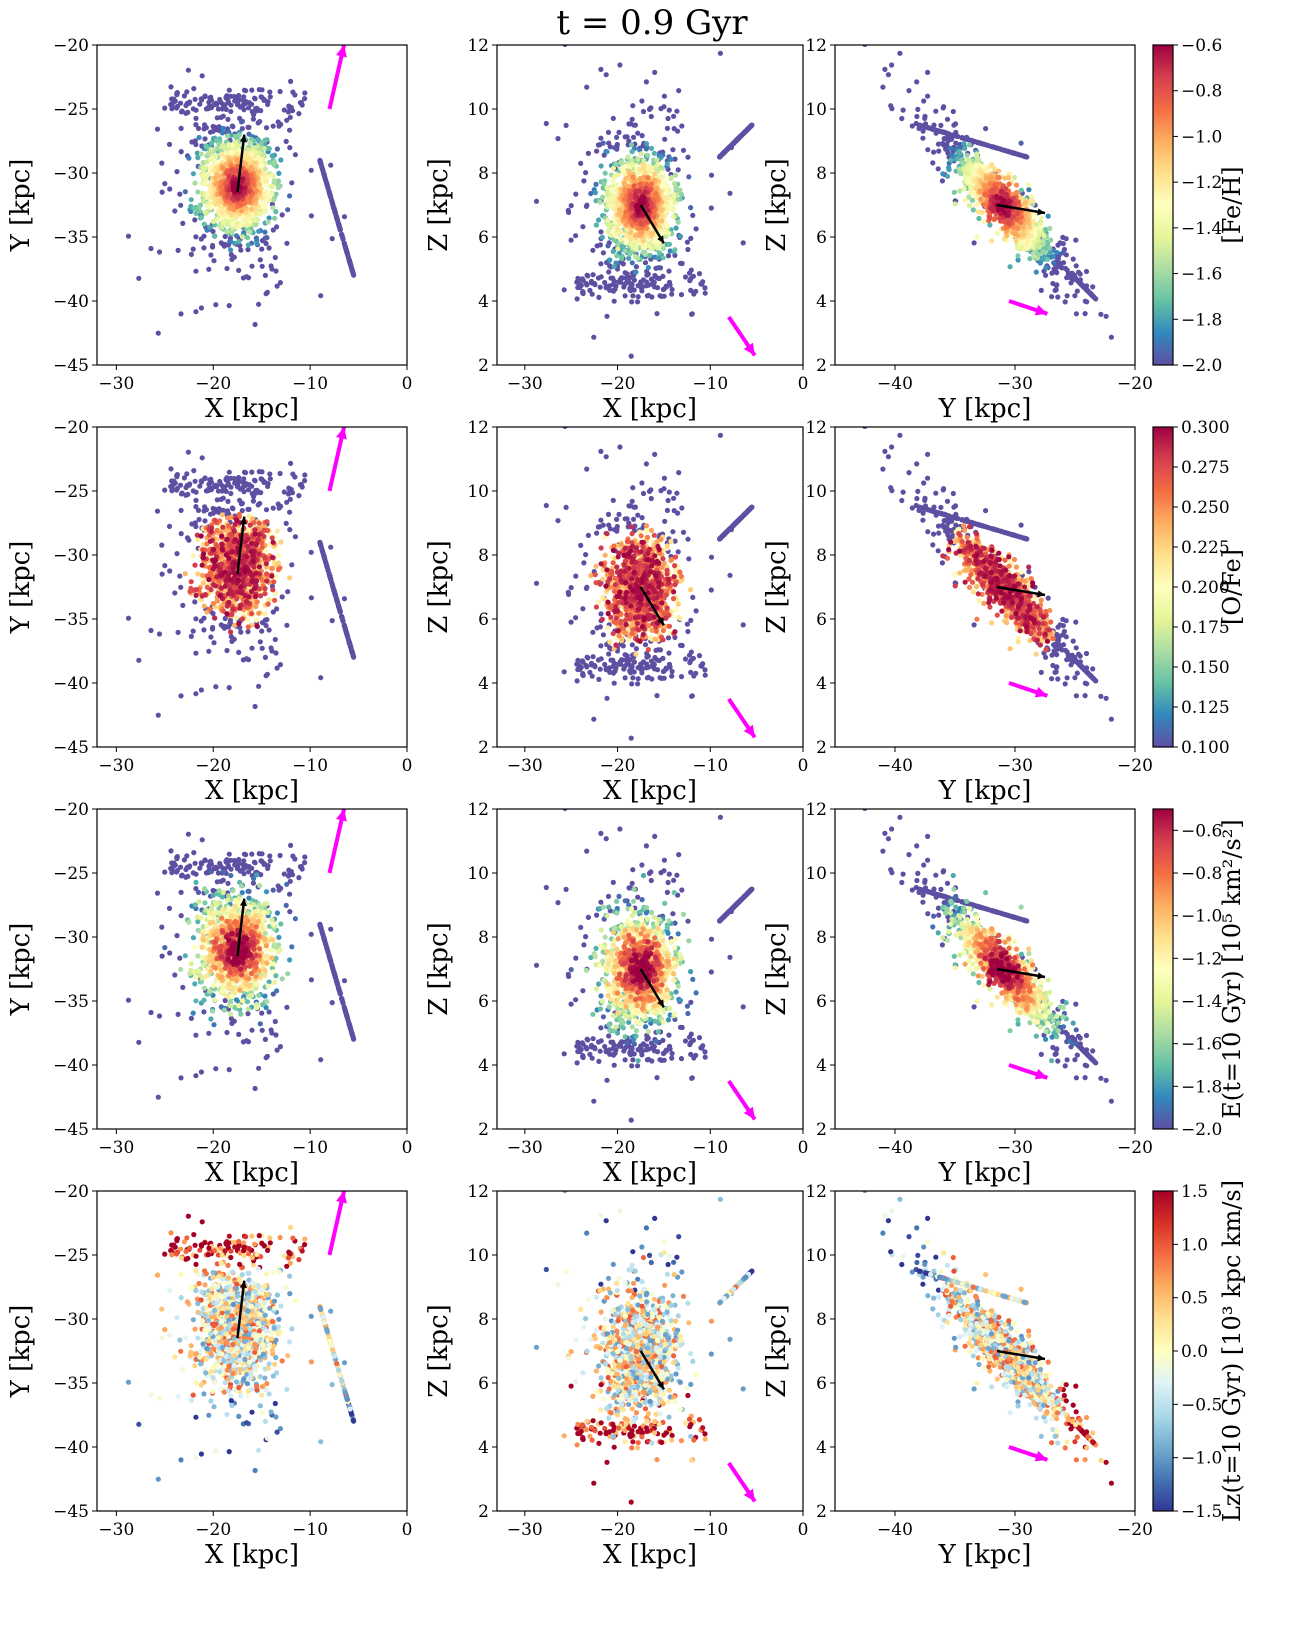 Image resolution: width=1304 pixels, height=1633 pixels. I want to click on y-tick-label: −25, so click(71, 110).